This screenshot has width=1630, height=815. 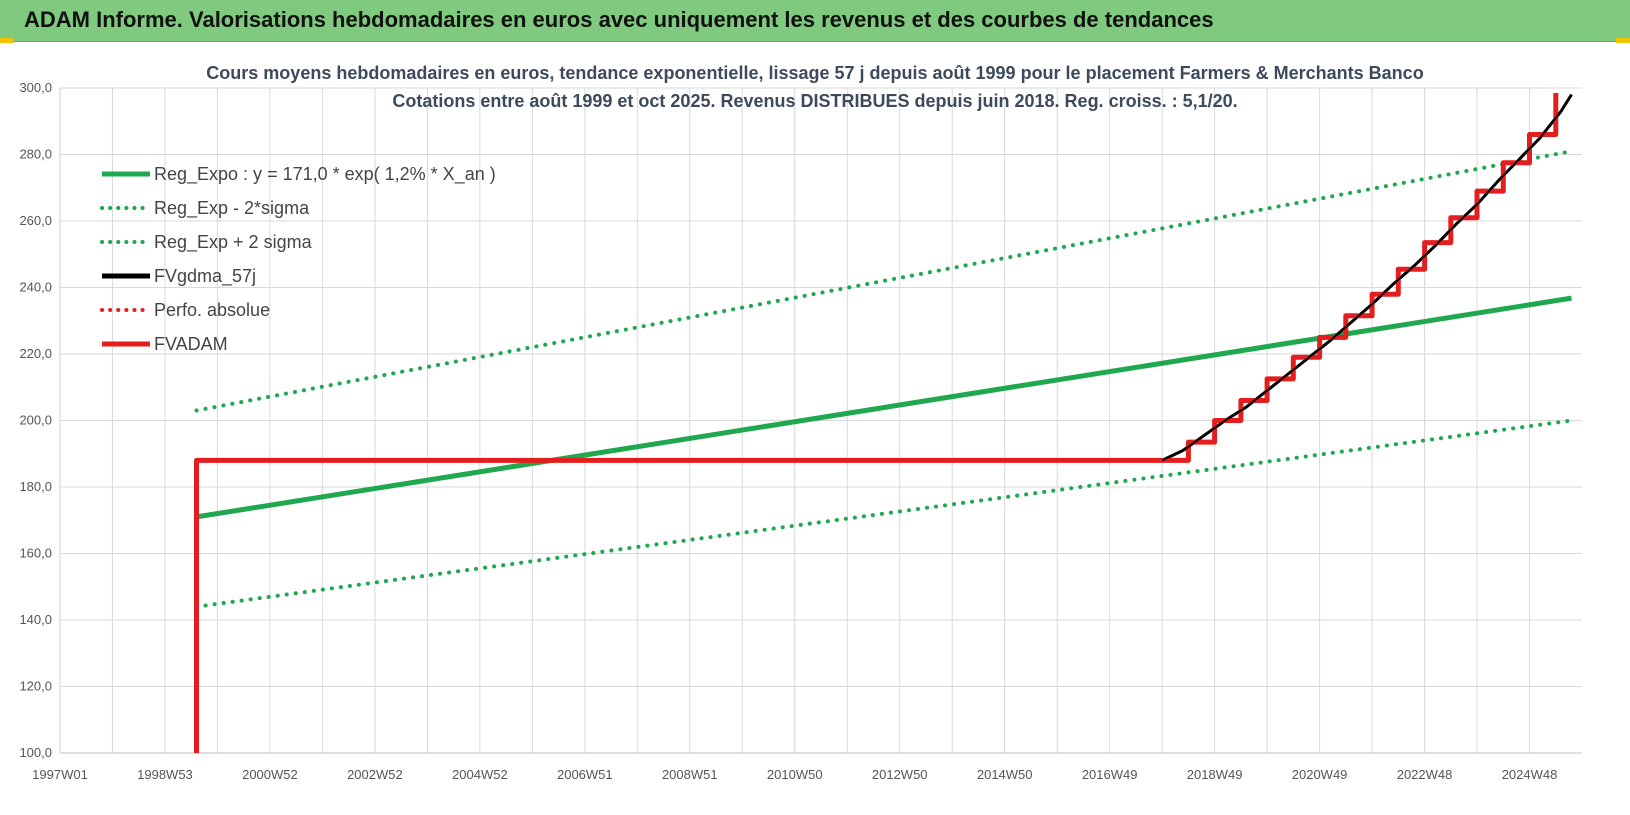 I want to click on x-tick-label: 2000W52, so click(x=270, y=774).